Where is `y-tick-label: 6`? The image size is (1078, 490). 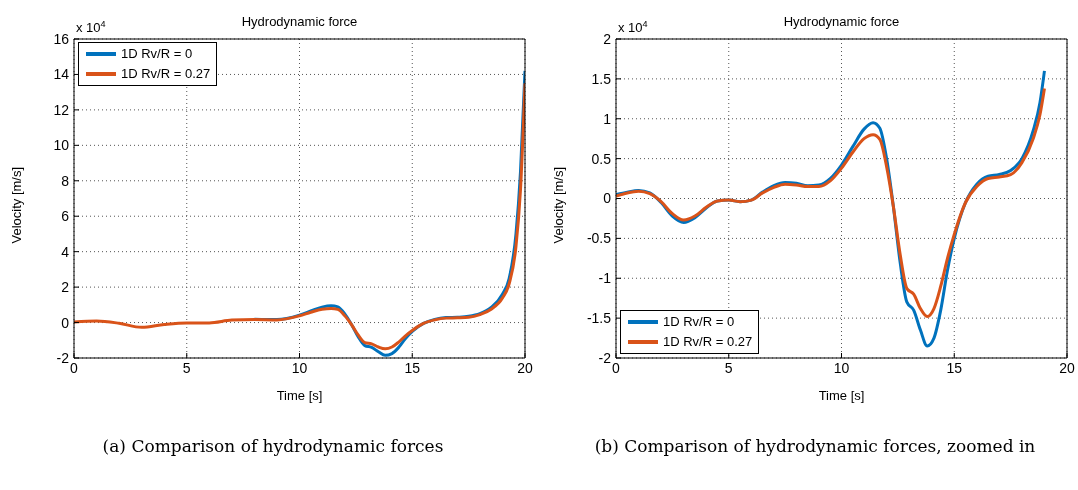 y-tick-label: 6 is located at coordinates (65, 216).